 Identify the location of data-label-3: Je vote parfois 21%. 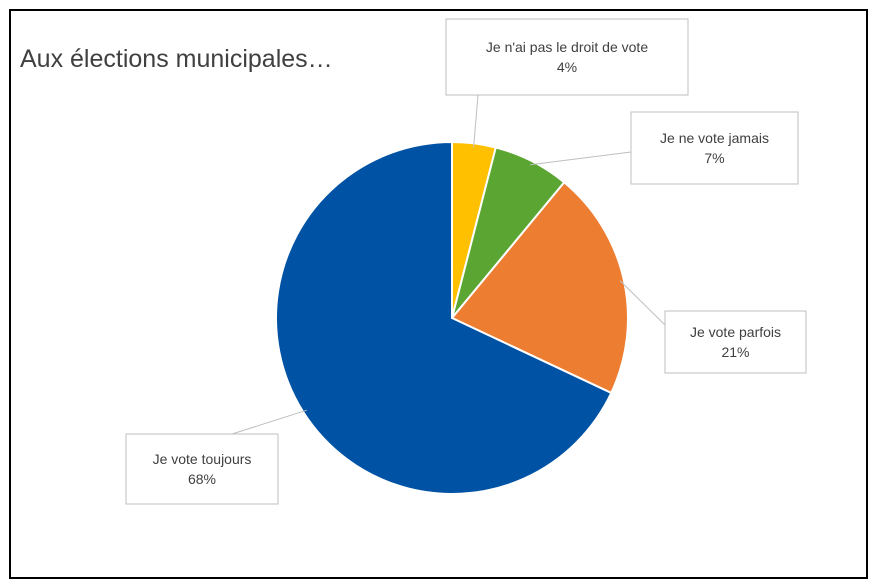
(735, 342).